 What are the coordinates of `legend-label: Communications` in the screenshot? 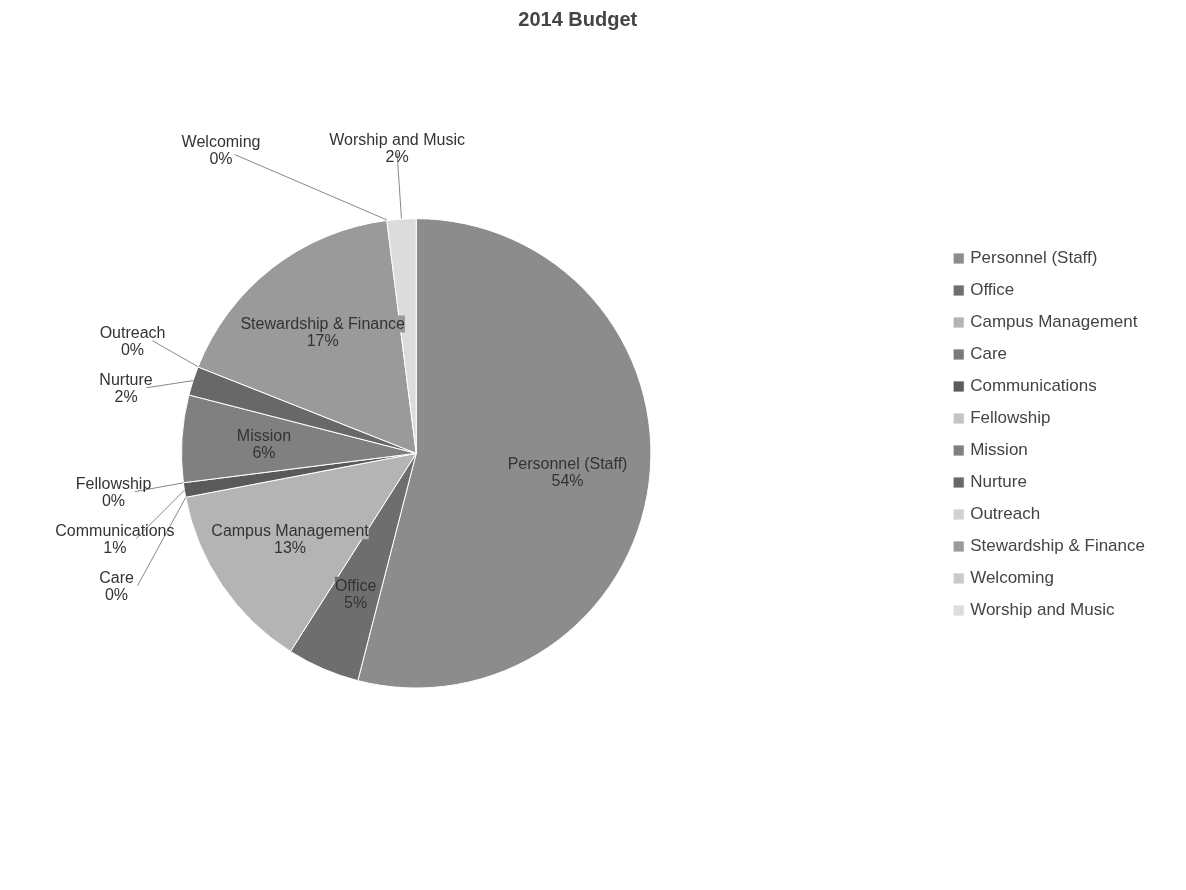 It's located at (1033, 386).